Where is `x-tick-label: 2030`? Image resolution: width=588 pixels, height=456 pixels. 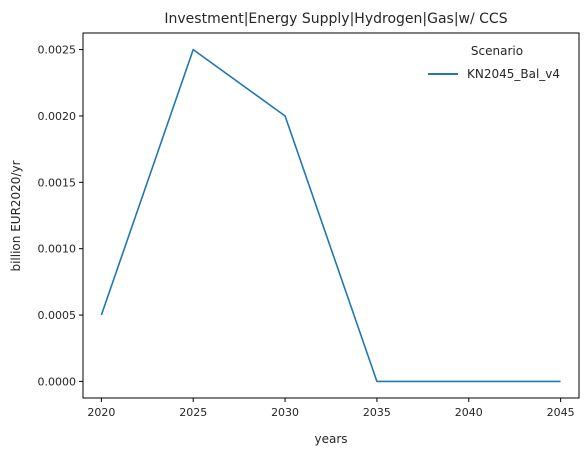
x-tick-label: 2030 is located at coordinates (285, 412).